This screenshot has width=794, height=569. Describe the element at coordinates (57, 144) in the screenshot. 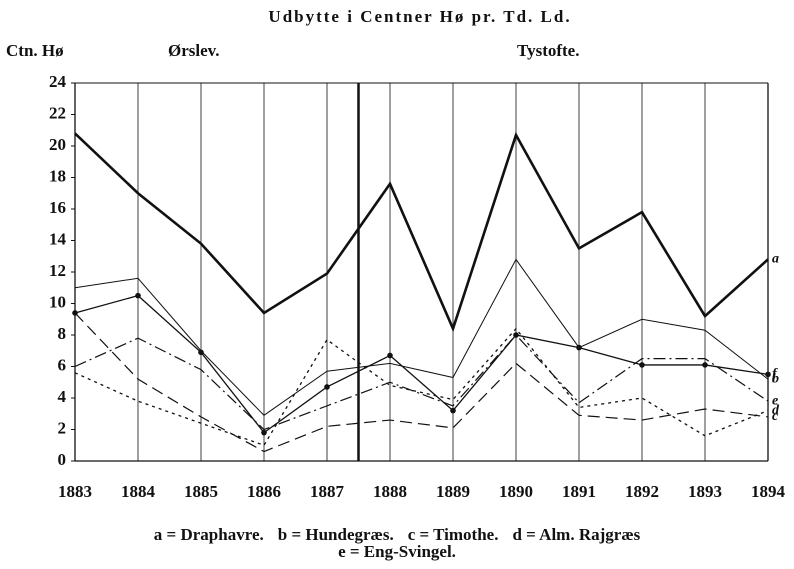

I see `y-tick-label: 20` at that location.